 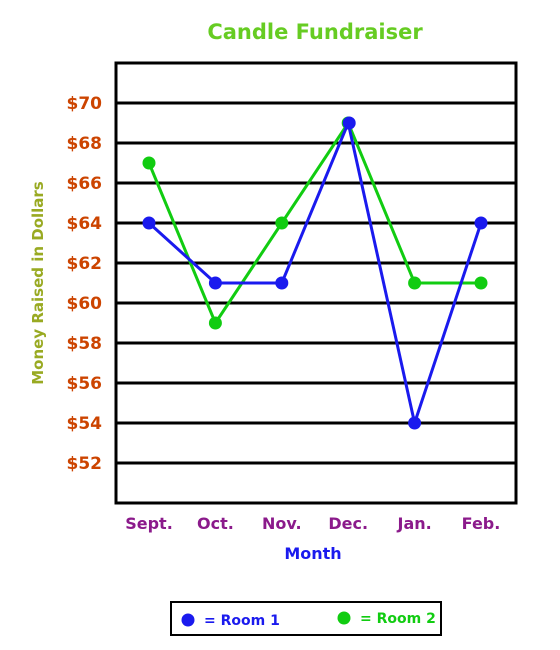 What do you see at coordinates (38, 283) in the screenshot?
I see `y-axis-label: Money Raised in Dollars` at bounding box center [38, 283].